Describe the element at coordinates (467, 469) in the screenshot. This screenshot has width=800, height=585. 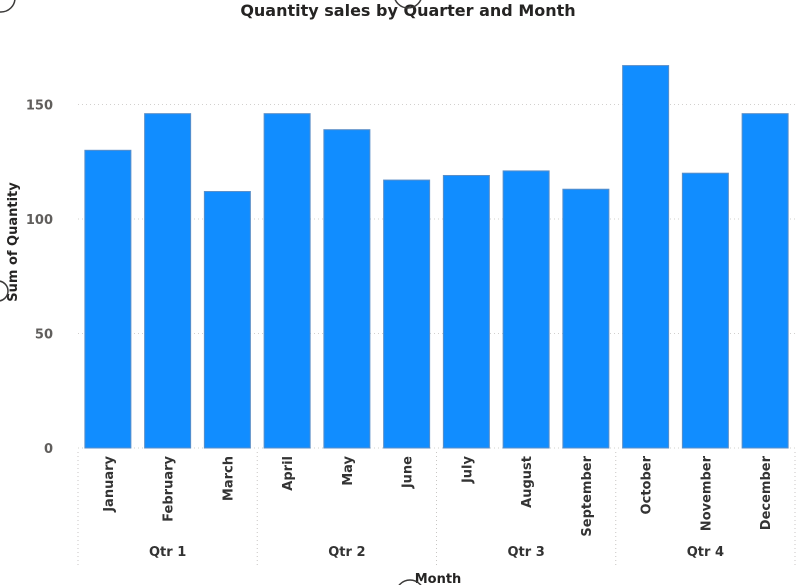
I see `x-tick-label: July` at that location.